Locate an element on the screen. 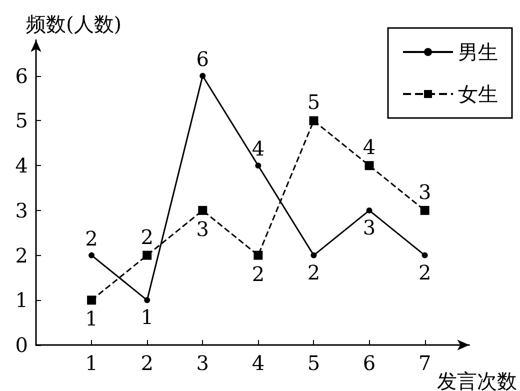 The height and width of the screenshot is (391, 520). x-tick-label: 1 is located at coordinates (91, 363).